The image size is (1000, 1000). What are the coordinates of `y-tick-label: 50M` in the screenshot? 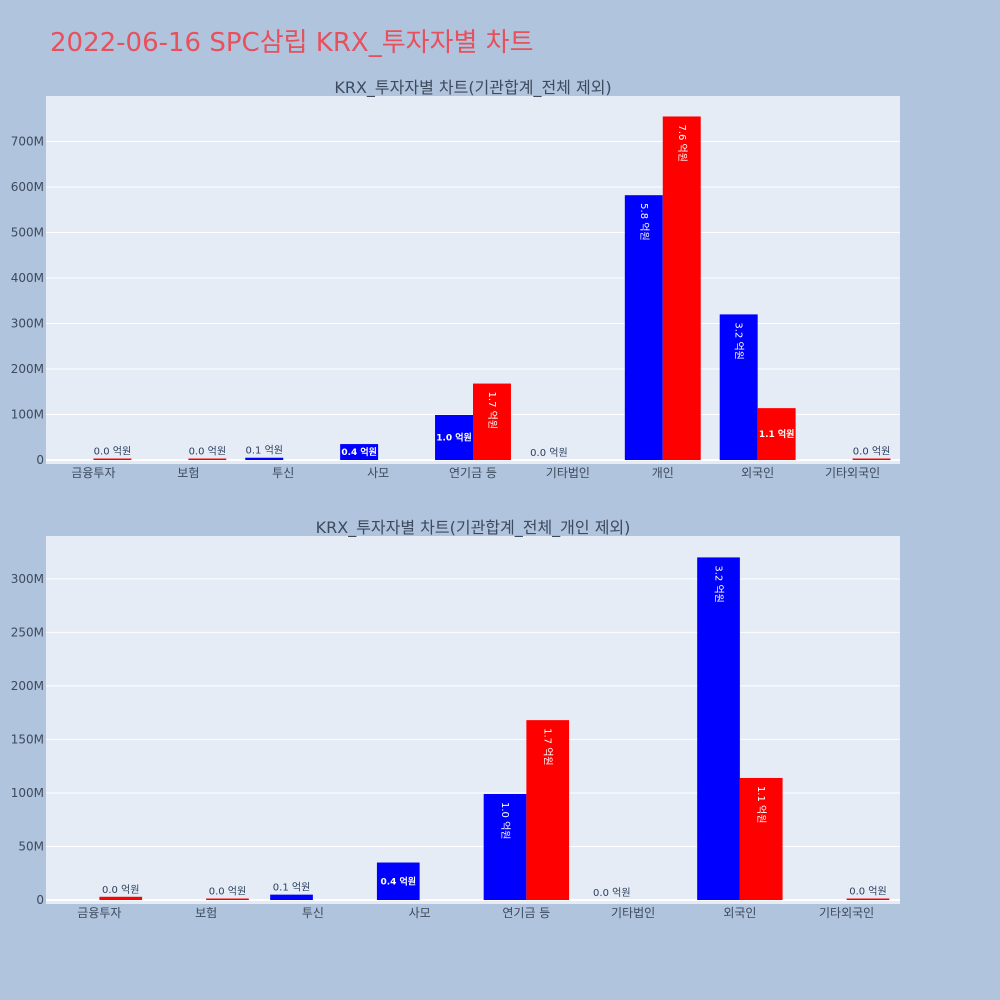 It's located at (31, 846).